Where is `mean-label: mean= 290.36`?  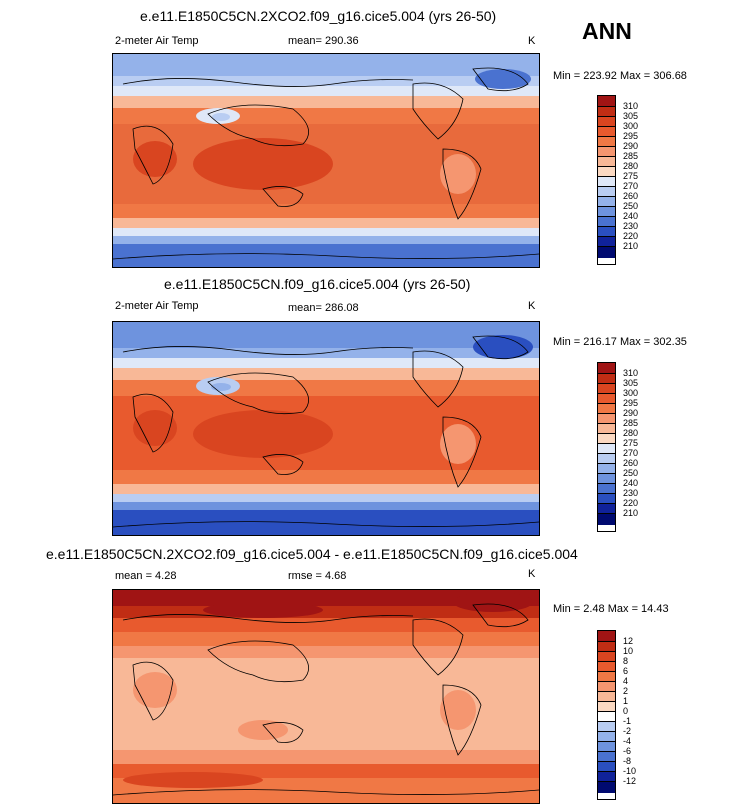
mean-label: mean= 290.36 is located at coordinates (323, 41).